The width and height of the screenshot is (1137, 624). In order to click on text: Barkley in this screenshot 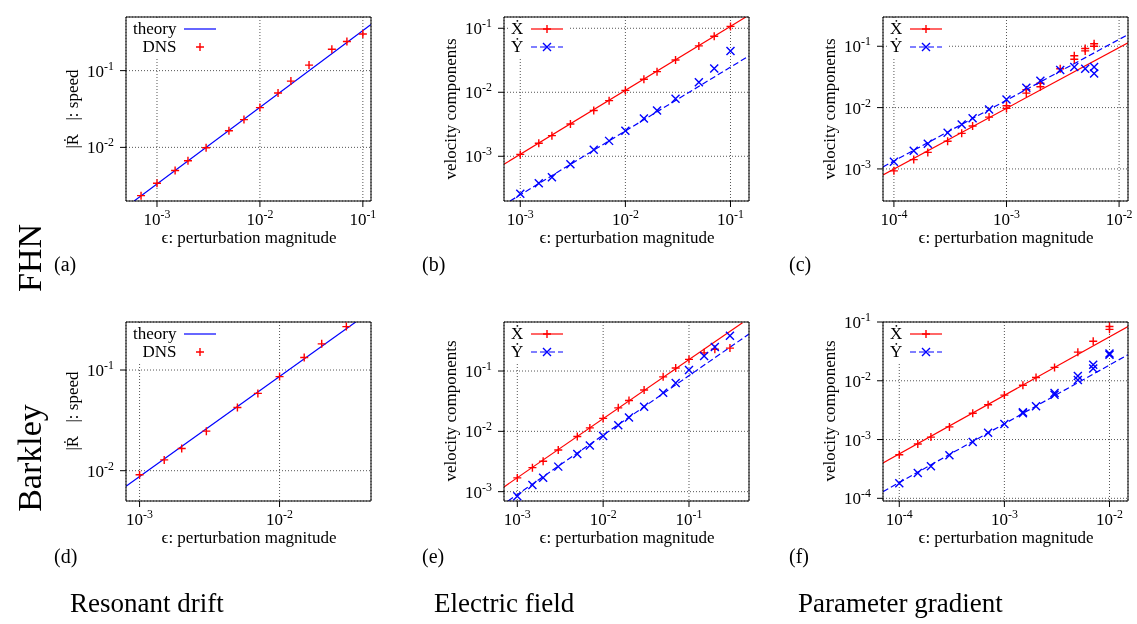, I will do `click(29, 458)`.